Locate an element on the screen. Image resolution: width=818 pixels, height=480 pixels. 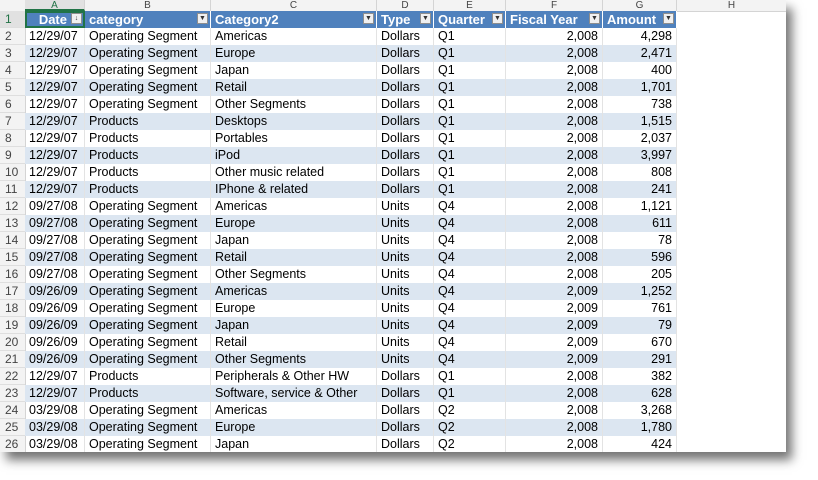
table-cell: 2,471 is located at coordinates (640, 53).